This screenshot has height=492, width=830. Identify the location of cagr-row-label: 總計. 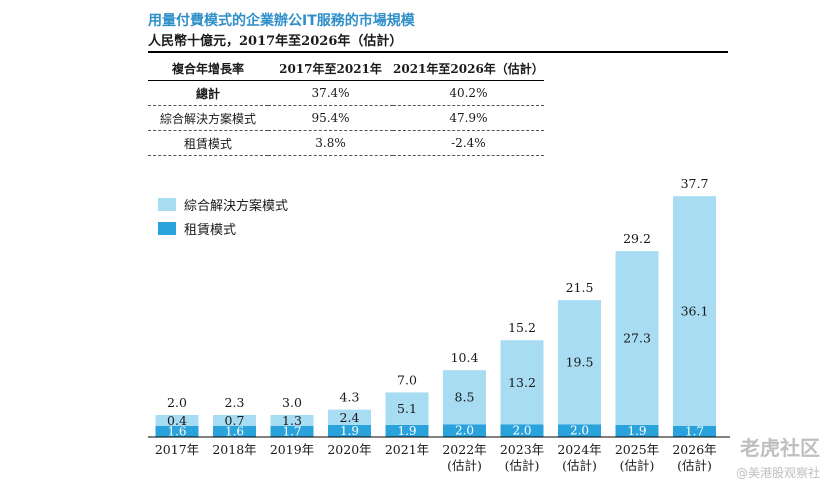
(208, 93).